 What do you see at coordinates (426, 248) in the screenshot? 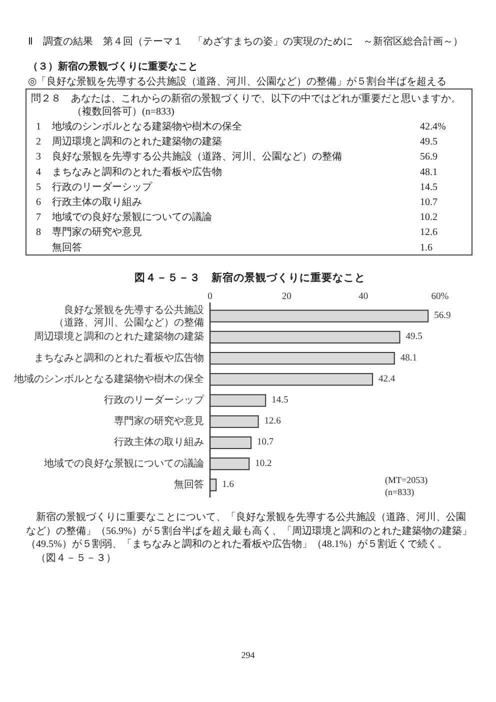
I see `text: 1.6` at bounding box center [426, 248].